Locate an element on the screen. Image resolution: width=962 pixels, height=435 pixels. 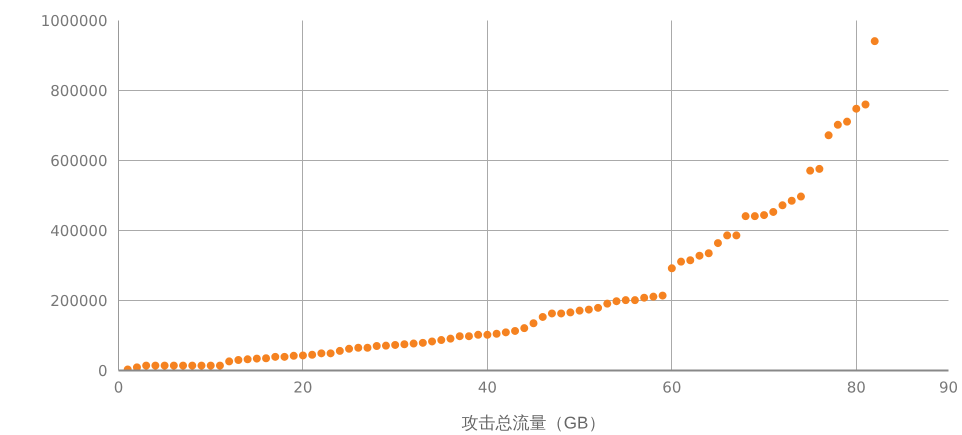
x-tick-label: 40 is located at coordinates (487, 387).